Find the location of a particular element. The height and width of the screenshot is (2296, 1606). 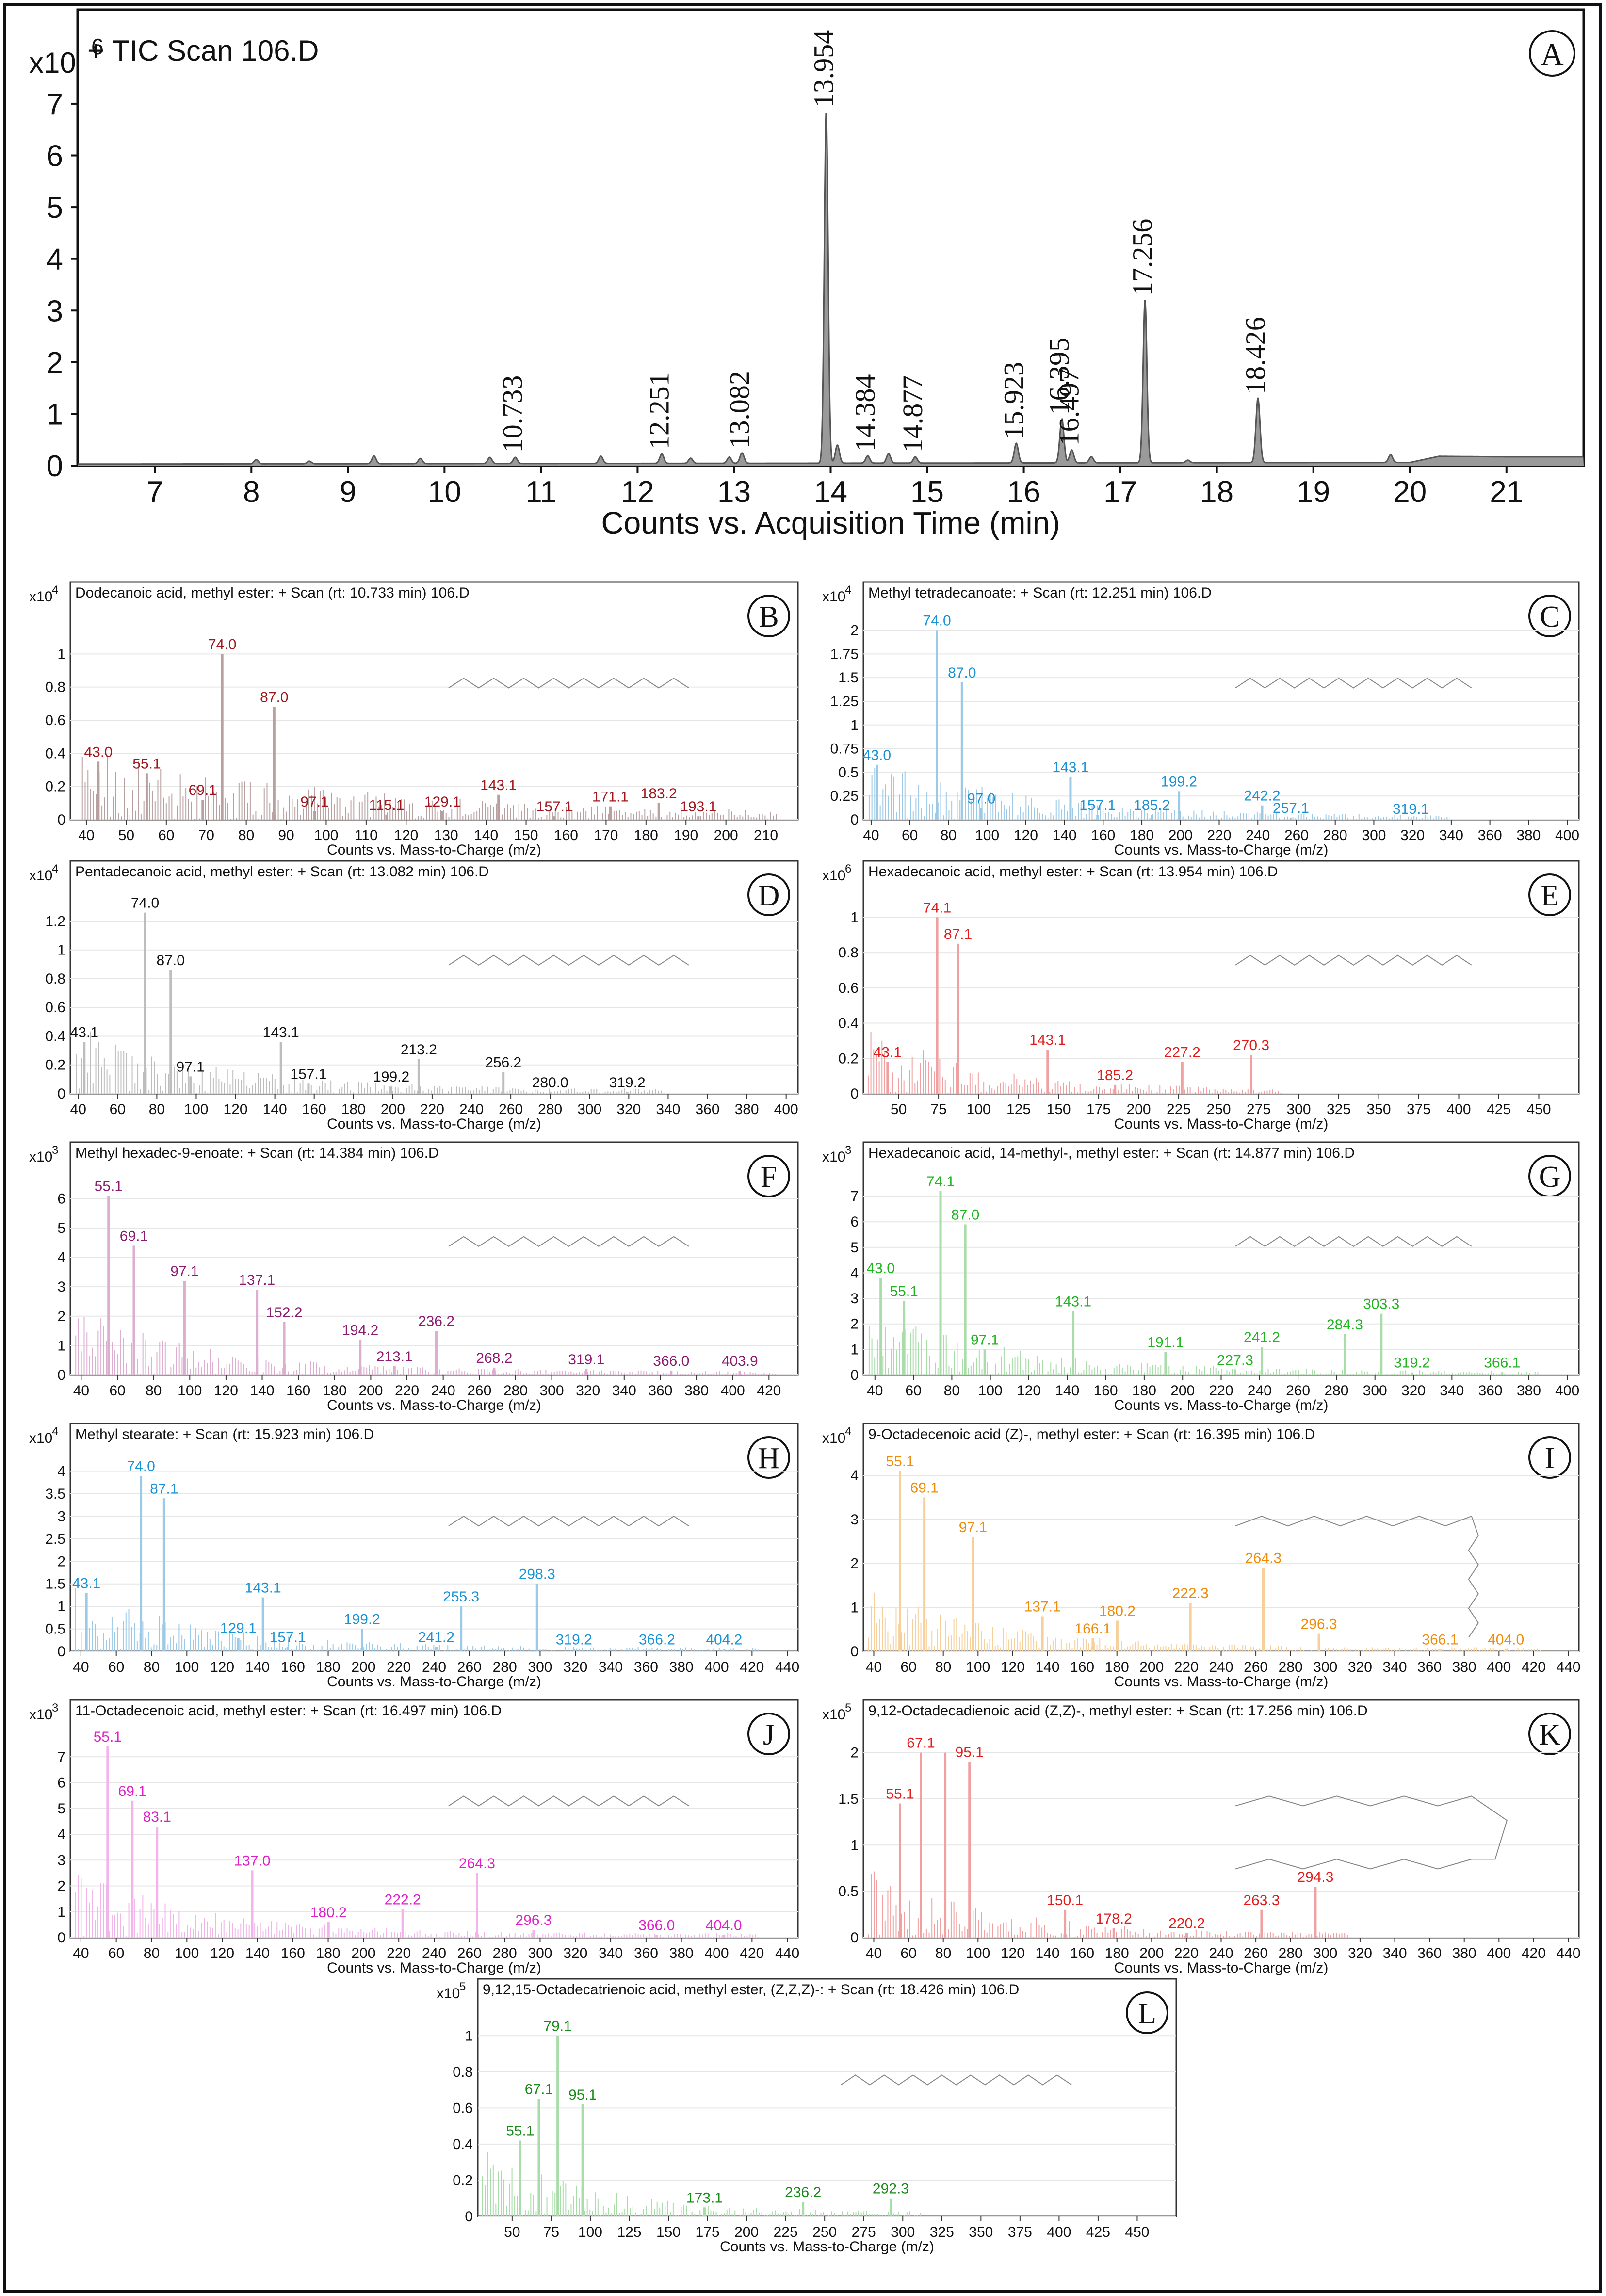

x-tick-label-e: 125 is located at coordinates (1018, 1109).